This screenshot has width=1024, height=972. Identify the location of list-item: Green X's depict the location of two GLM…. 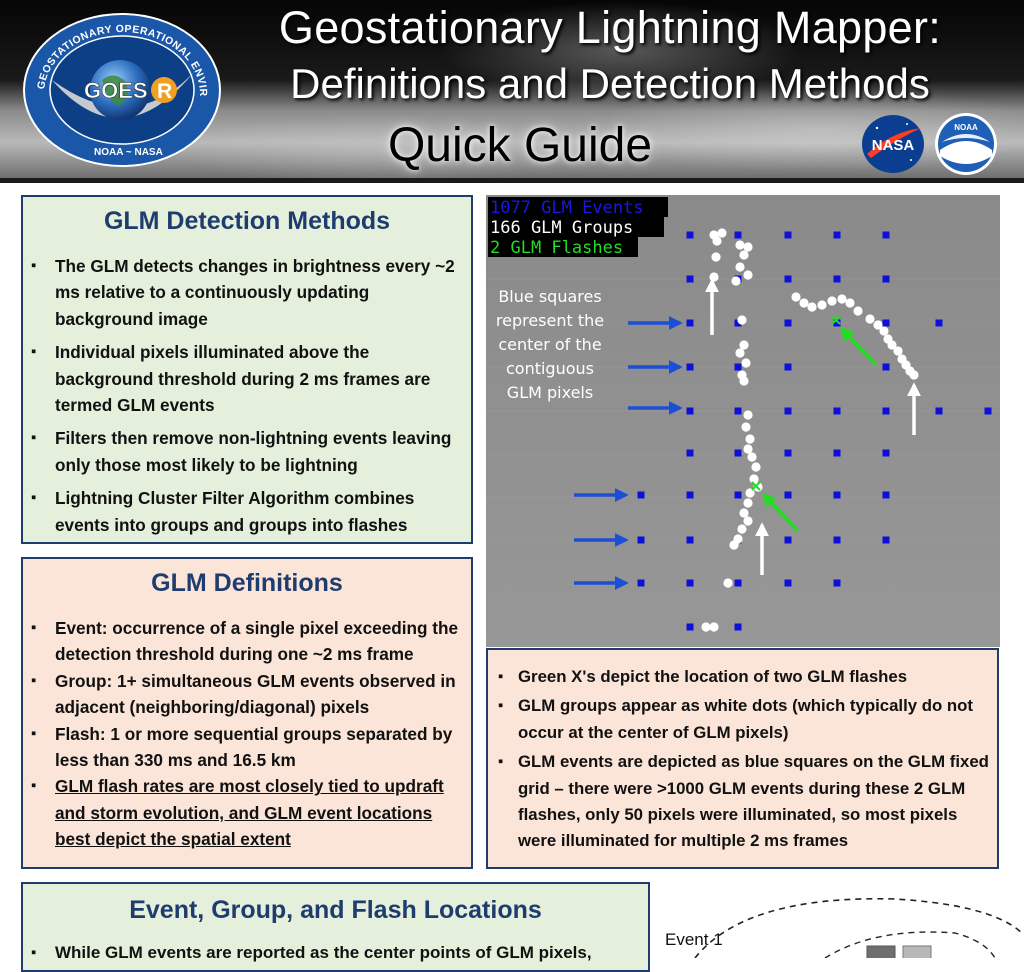
(742, 677).